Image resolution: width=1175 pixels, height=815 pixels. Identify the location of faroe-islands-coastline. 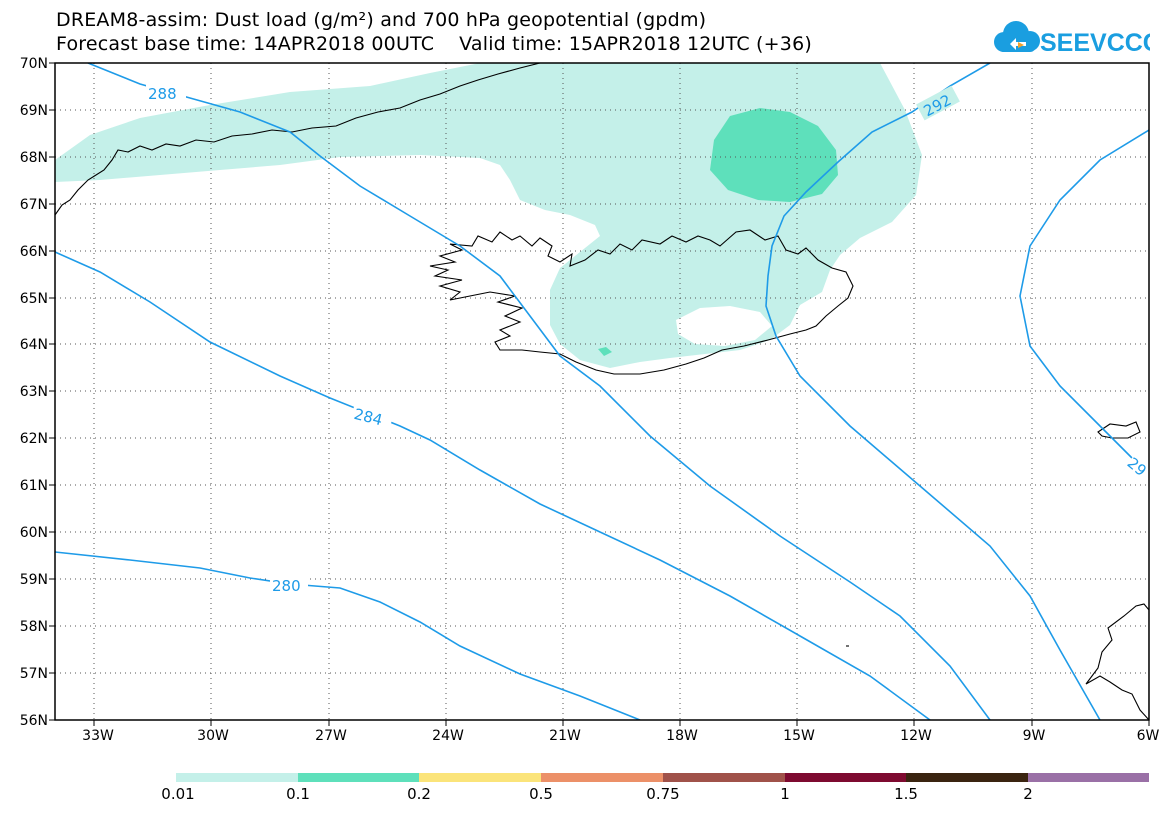
(1119, 430).